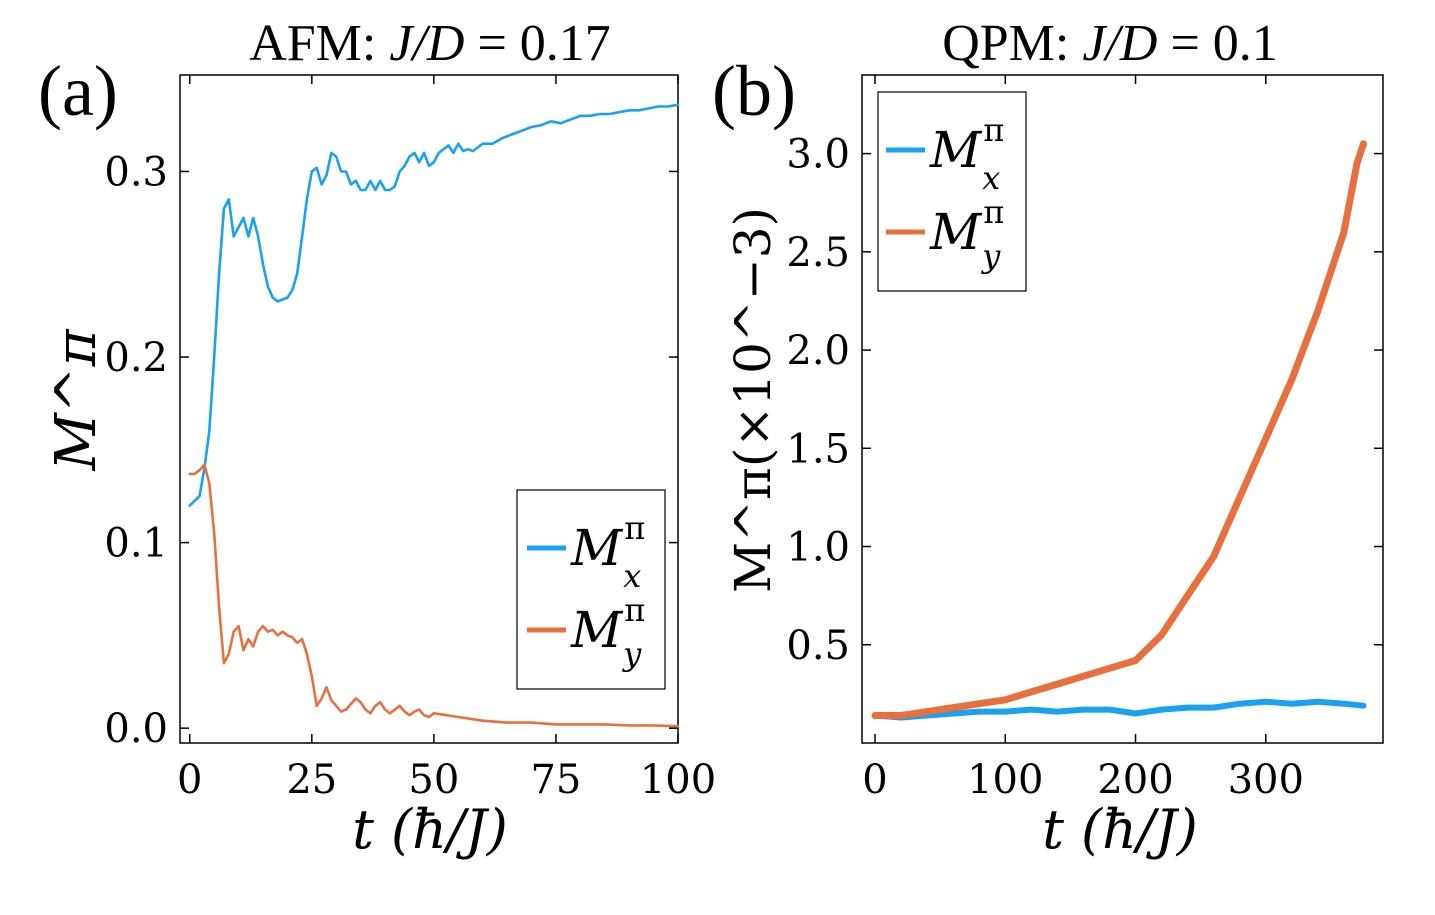 Image resolution: width=1435 pixels, height=915 pixels. I want to click on panel-a-ytick-label: 0.0, so click(136, 729).